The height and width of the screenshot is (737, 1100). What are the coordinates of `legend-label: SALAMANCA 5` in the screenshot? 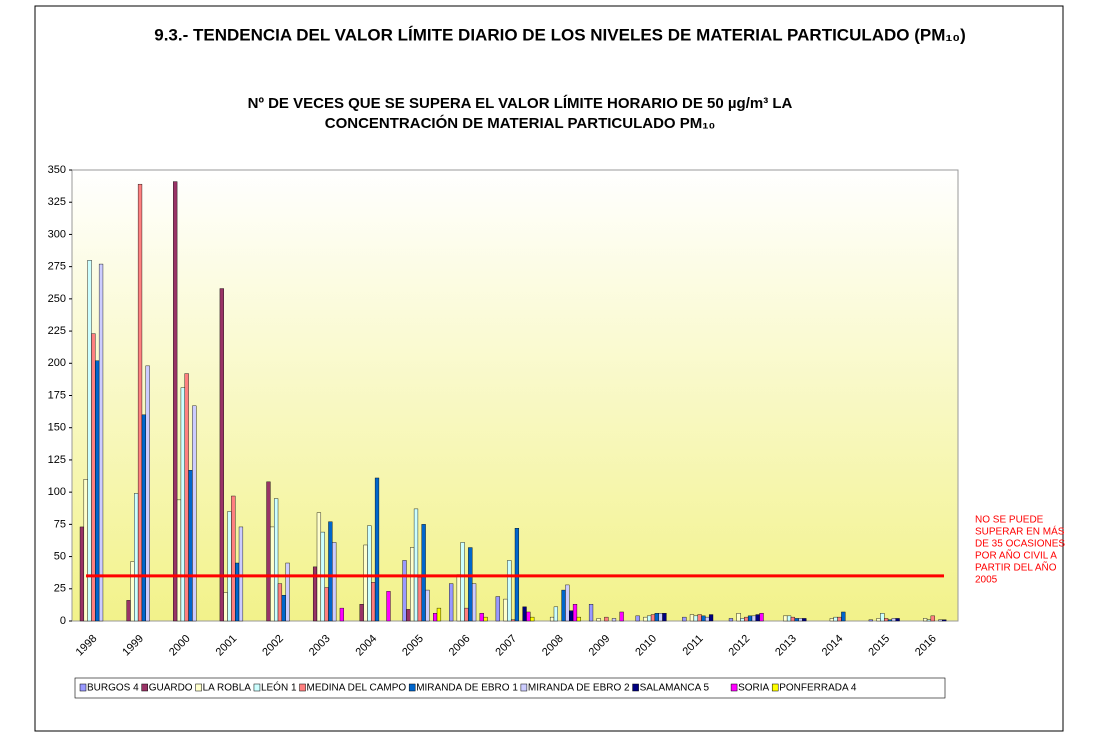 It's located at (675, 688).